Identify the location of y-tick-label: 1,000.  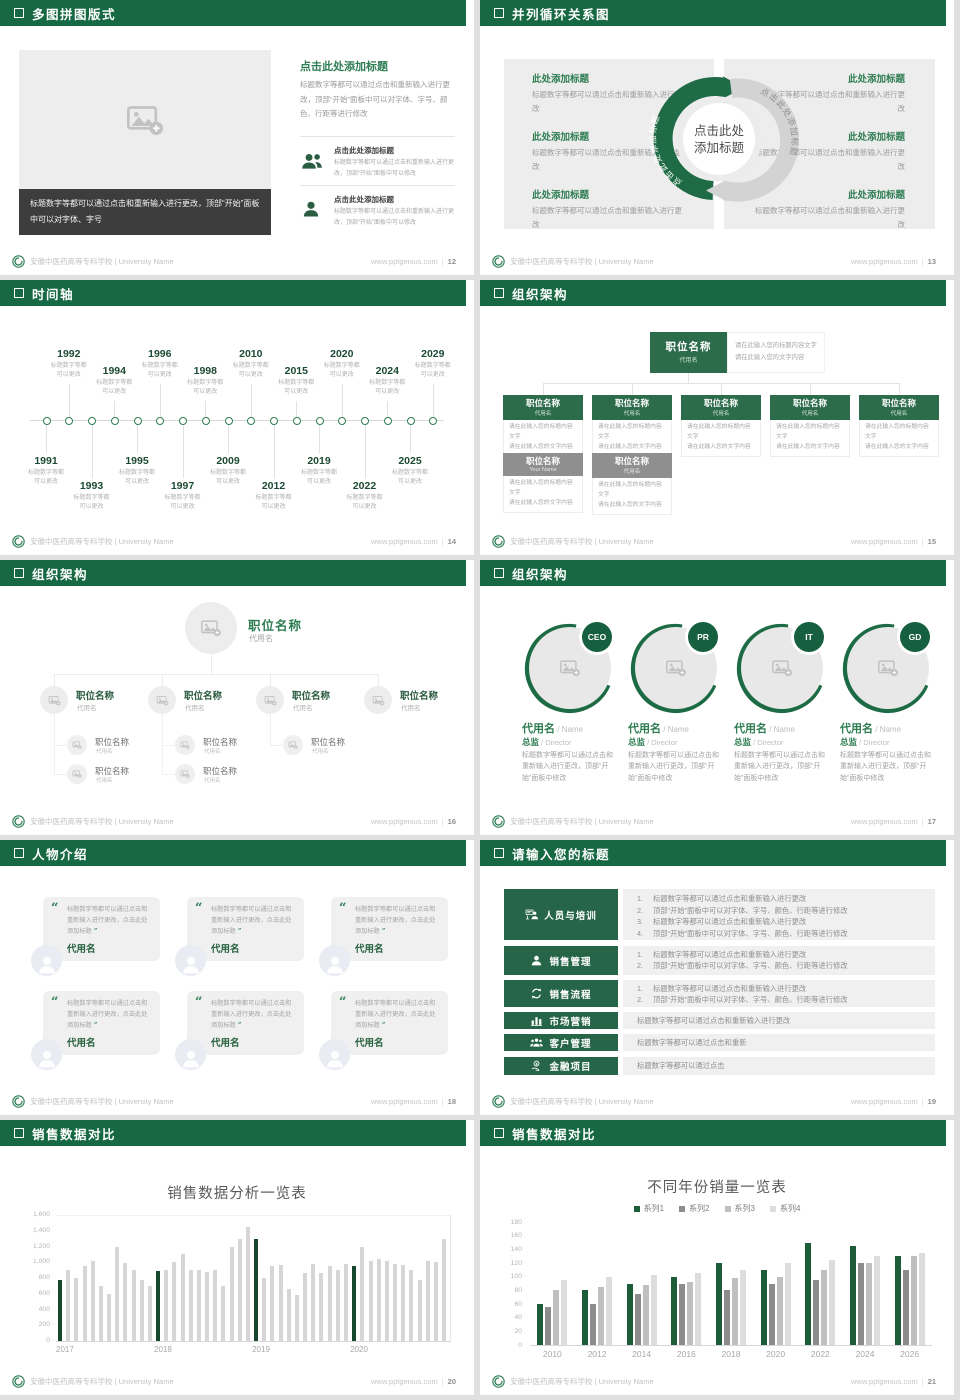
(41, 1262).